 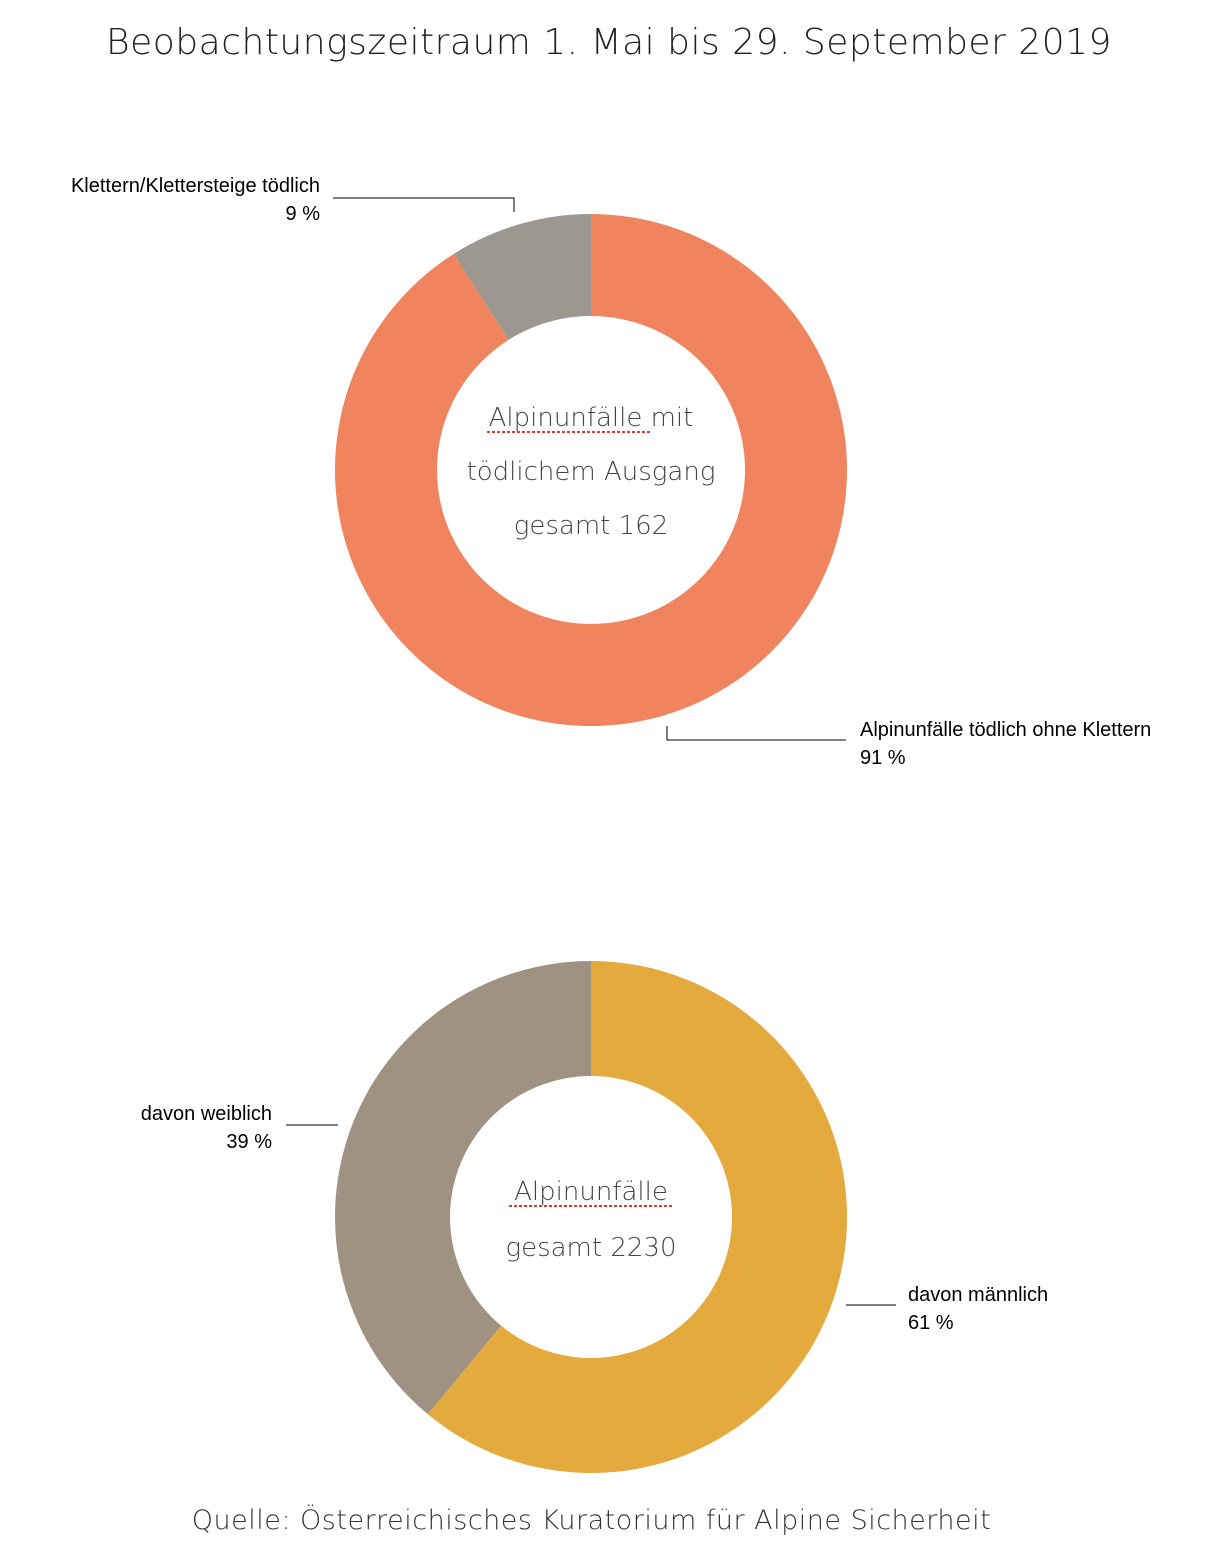 What do you see at coordinates (303, 214) in the screenshot?
I see `value-klettern: 9 %` at bounding box center [303, 214].